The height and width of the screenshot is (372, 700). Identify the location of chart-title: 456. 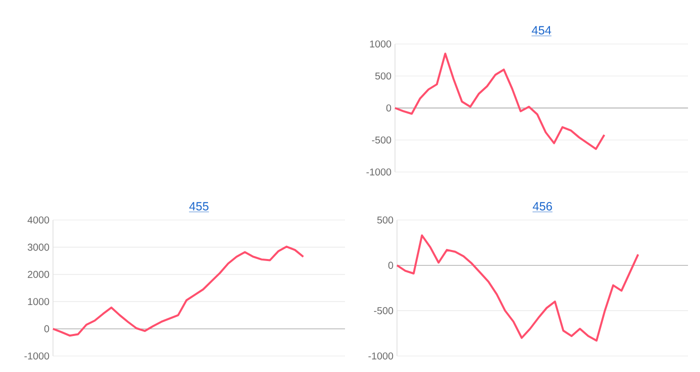
(542, 206).